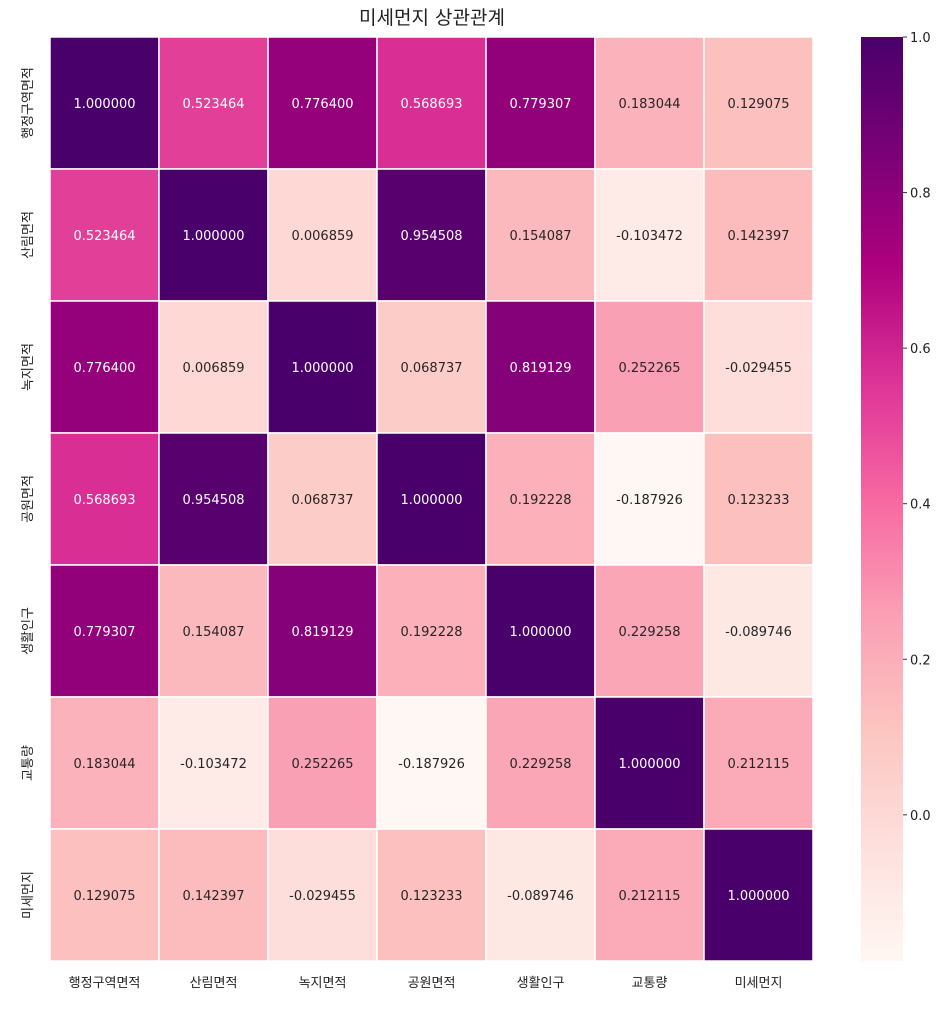 The width and height of the screenshot is (944, 1016). I want to click on colorbar-tick-label-2: 0.4, so click(920, 505).